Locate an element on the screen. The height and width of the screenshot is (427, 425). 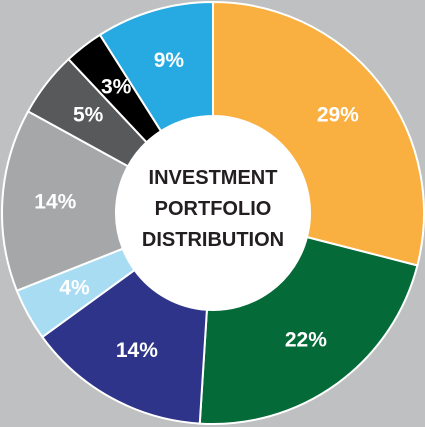
data-label: 4% is located at coordinates (74, 288).